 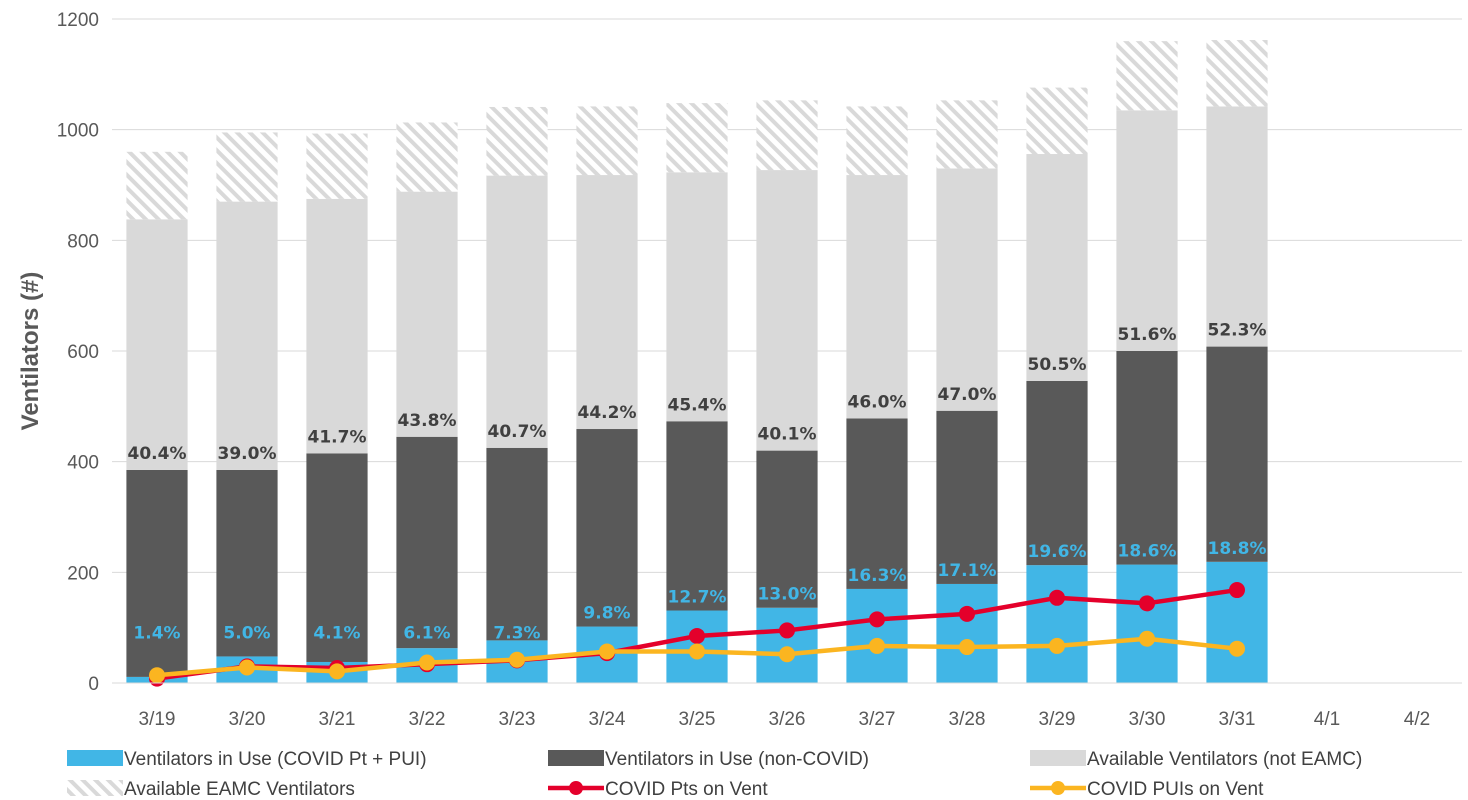 What do you see at coordinates (157, 719) in the screenshot?
I see `x-tick-label: 3/19` at bounding box center [157, 719].